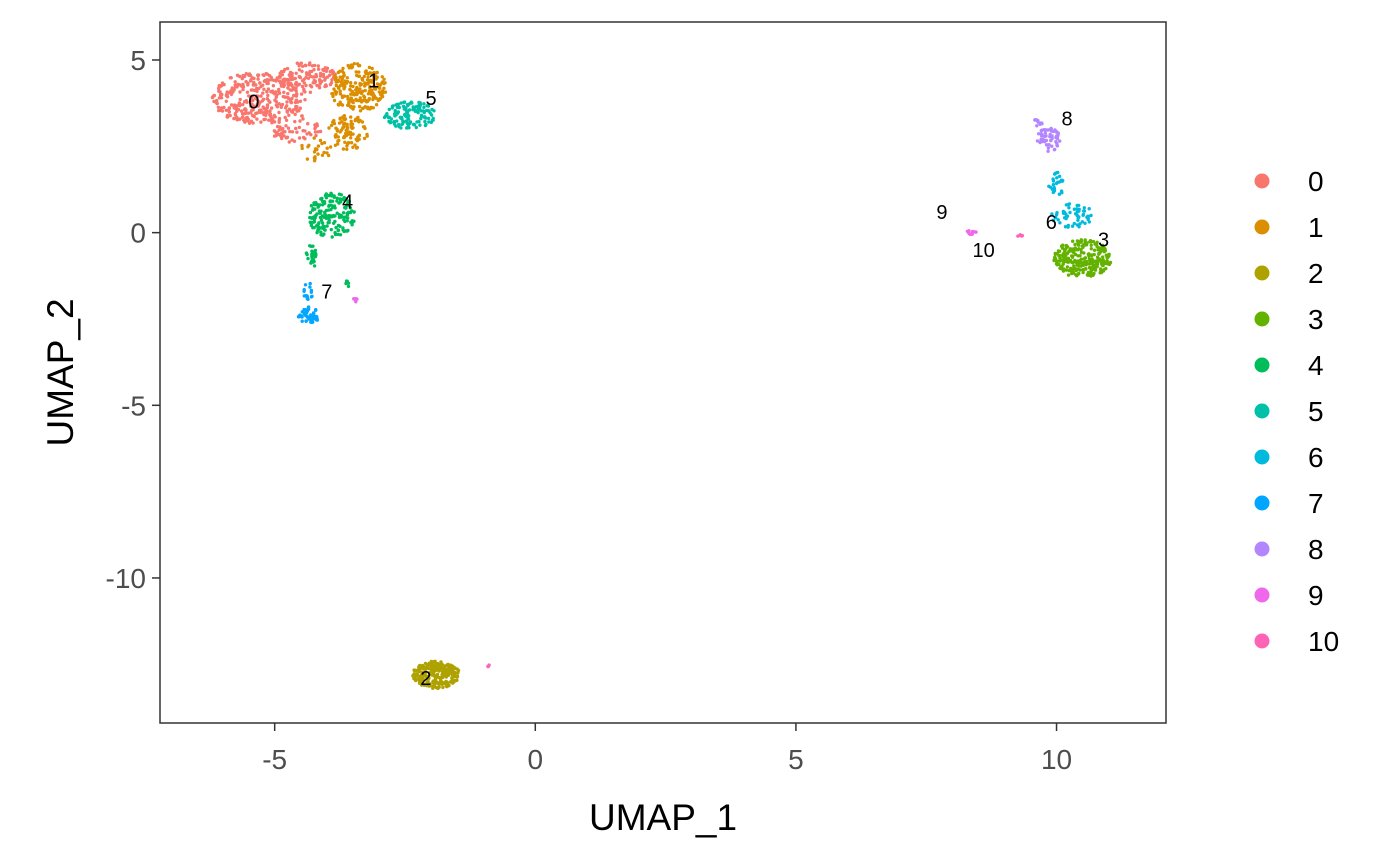 The width and height of the screenshot is (1400, 865). I want to click on cluster-label-8: 8, so click(1066, 120).